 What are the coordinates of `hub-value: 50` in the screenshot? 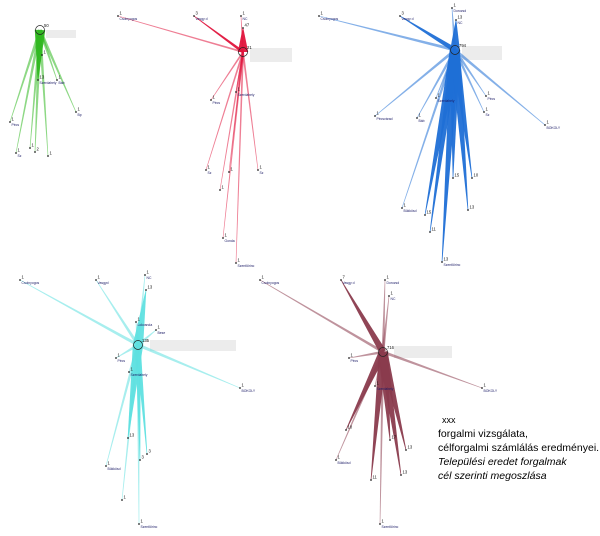 It's located at (46, 25).